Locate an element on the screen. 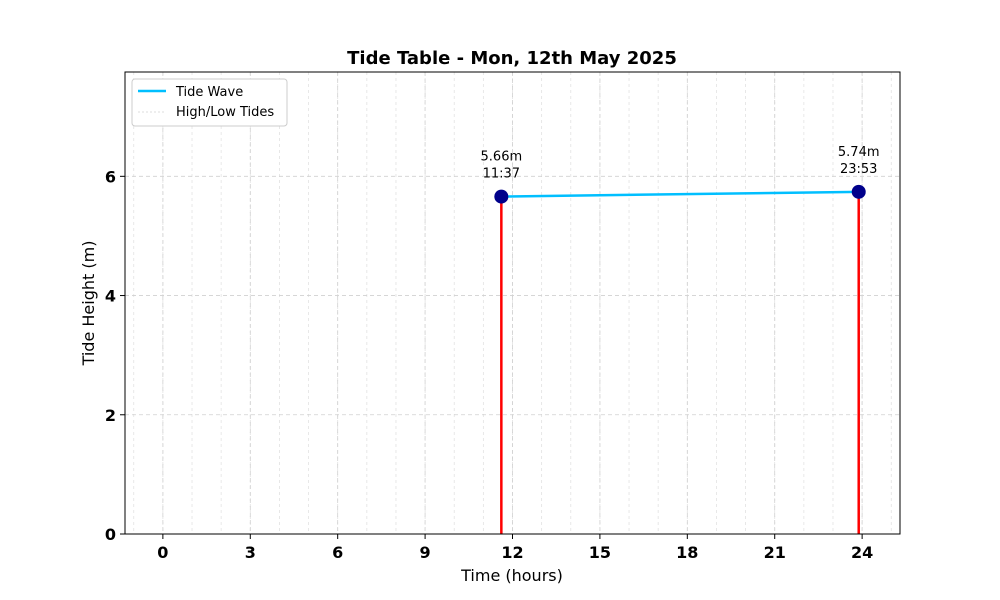  x-tick-label: 15 is located at coordinates (600, 552).